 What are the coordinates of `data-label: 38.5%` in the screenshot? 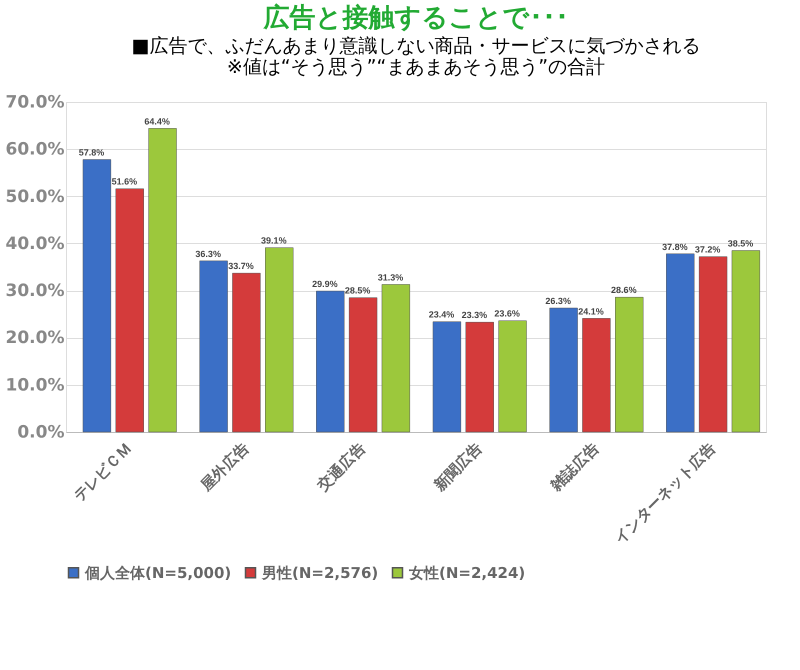 It's located at (741, 243).